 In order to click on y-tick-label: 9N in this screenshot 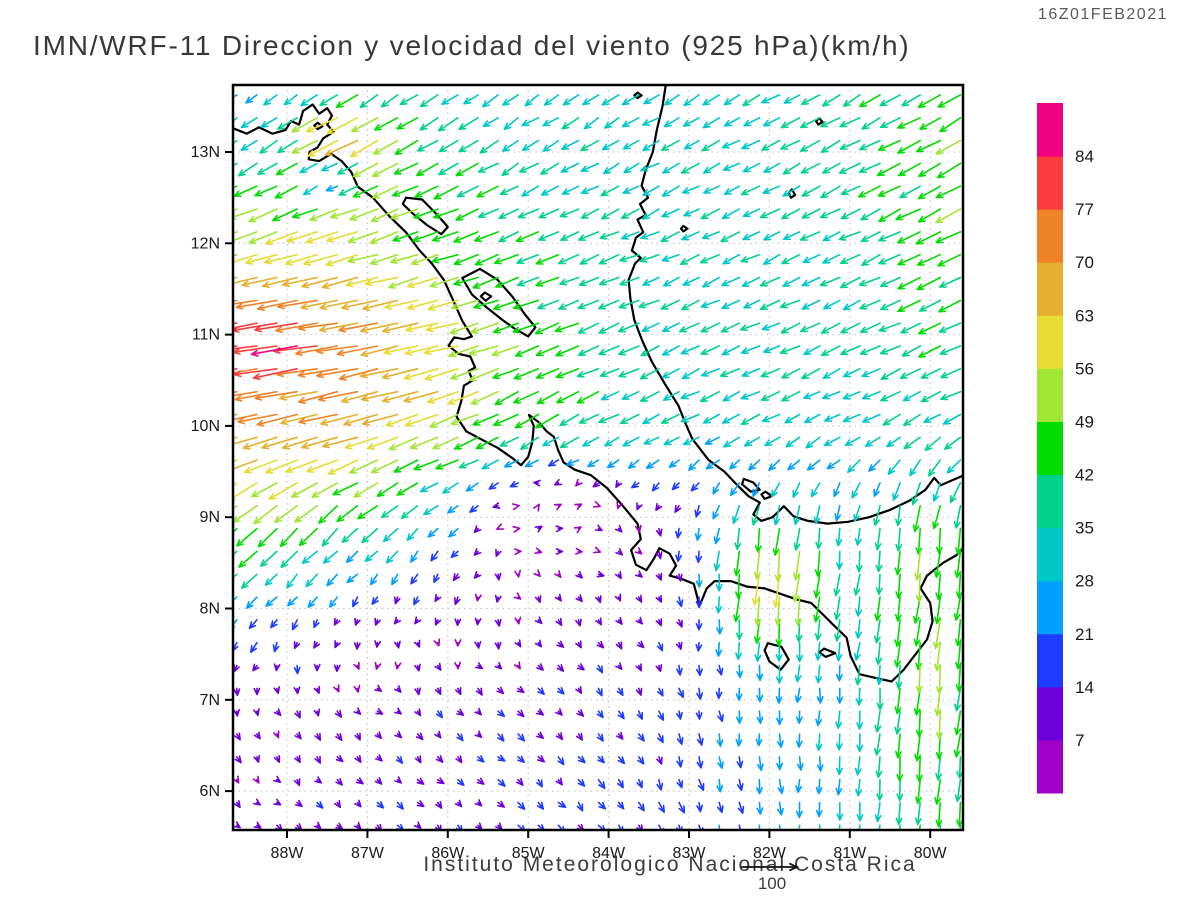, I will do `click(210, 517)`.